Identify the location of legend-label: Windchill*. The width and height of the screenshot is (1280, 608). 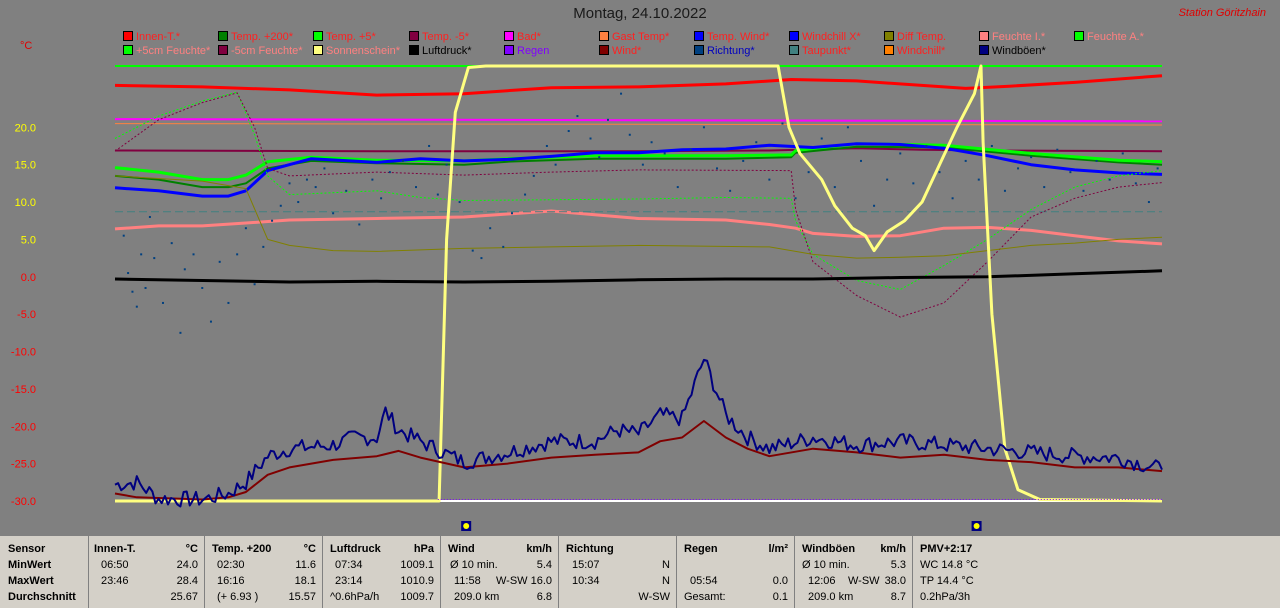
(921, 51).